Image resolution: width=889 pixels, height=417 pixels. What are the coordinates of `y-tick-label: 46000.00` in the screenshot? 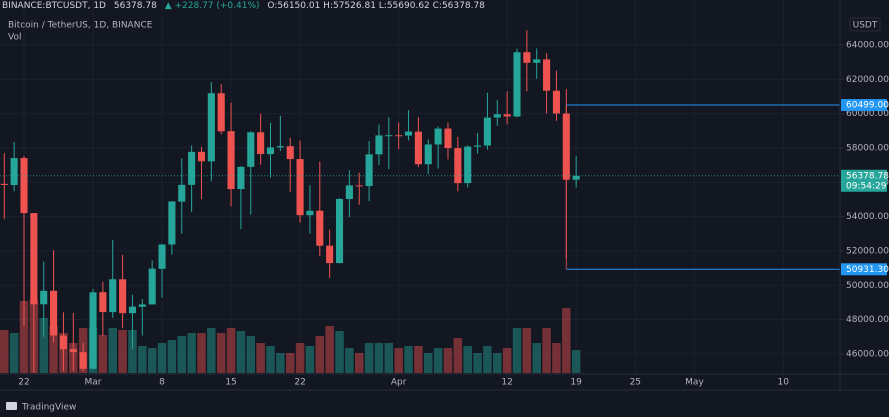 It's located at (867, 354).